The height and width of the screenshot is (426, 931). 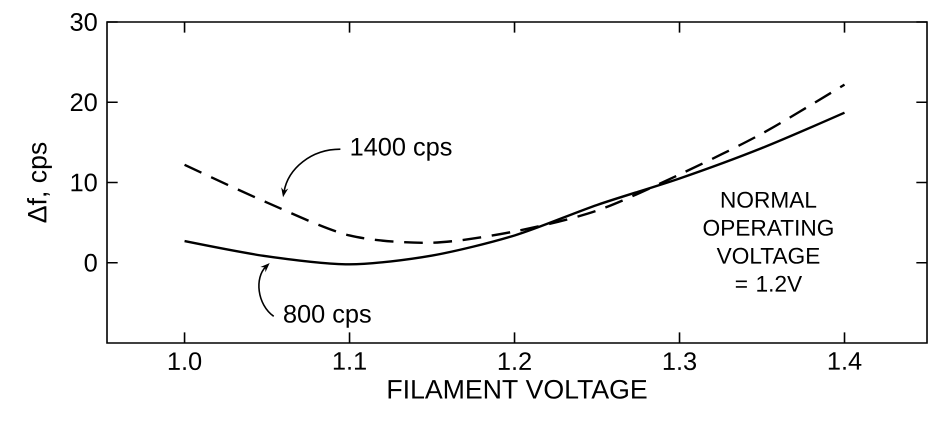 What do you see at coordinates (39, 182) in the screenshot?
I see `y-axis-title: Δf, cps` at bounding box center [39, 182].